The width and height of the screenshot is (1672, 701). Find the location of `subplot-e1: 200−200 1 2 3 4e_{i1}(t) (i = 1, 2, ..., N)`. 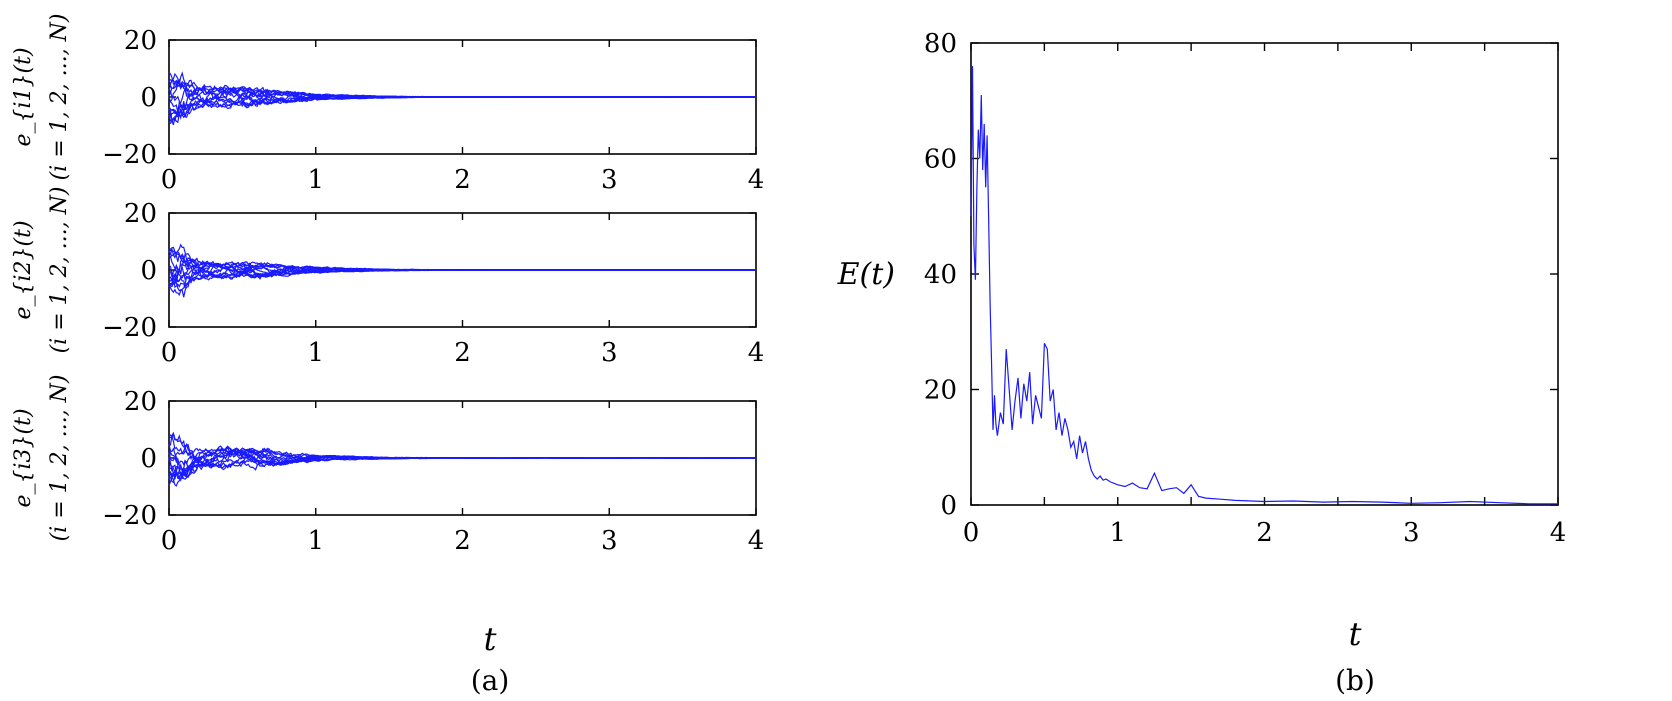

subplot-e1: 200−200 1 2 3 4e_{i1}(t) (i = 1, 2, ..., N) is located at coordinates (387, 104).